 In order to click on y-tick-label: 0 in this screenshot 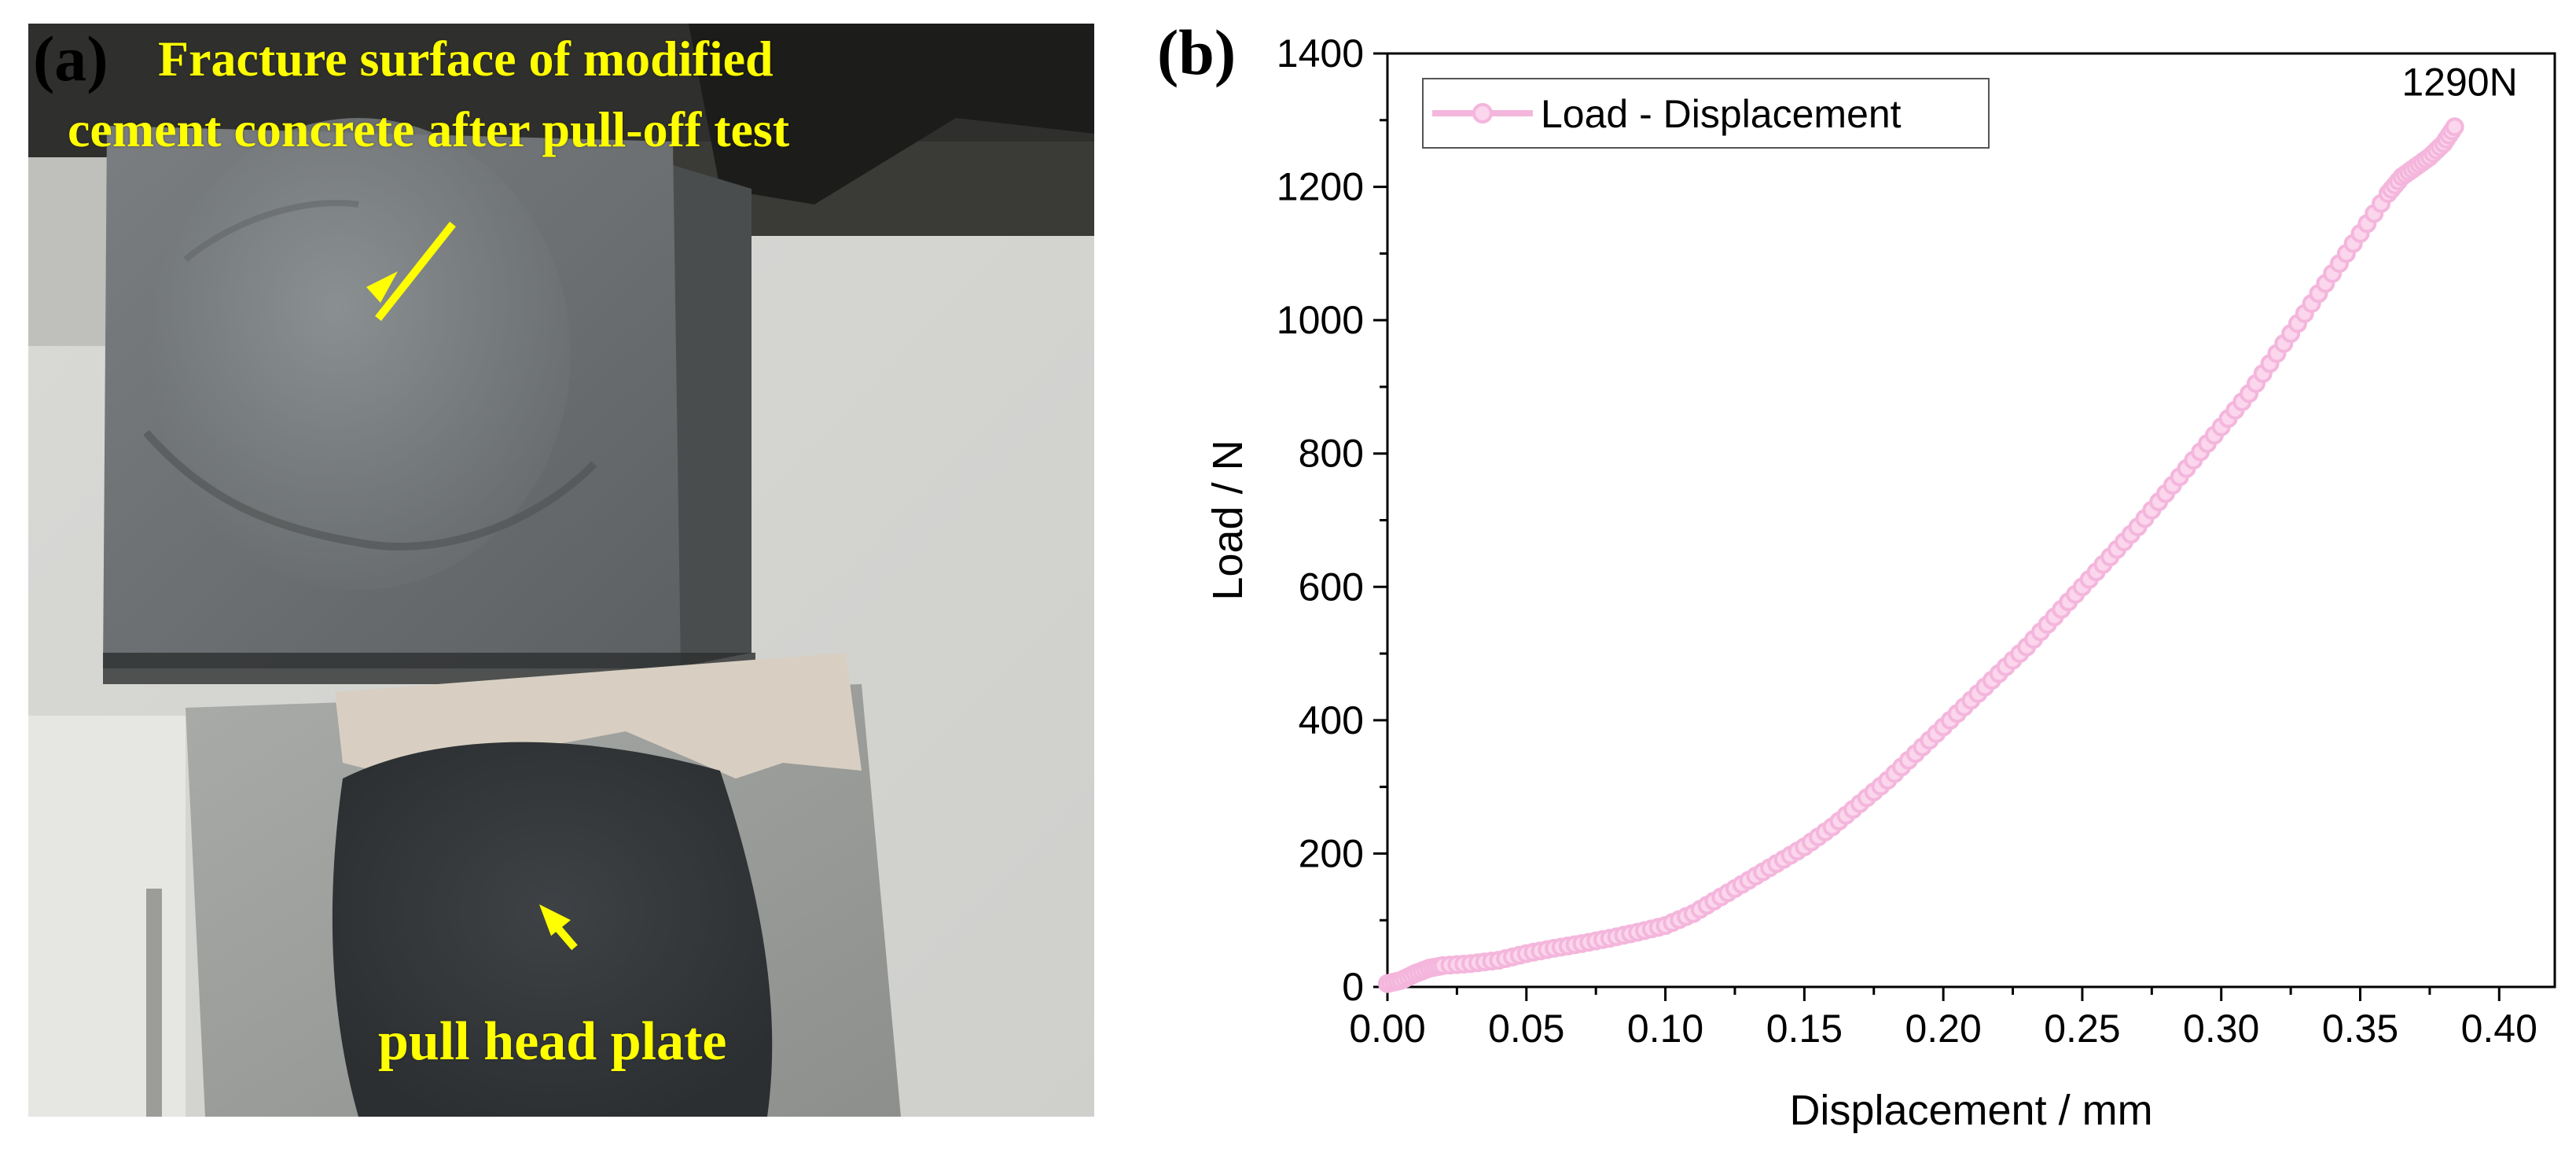, I will do `click(1353, 987)`.